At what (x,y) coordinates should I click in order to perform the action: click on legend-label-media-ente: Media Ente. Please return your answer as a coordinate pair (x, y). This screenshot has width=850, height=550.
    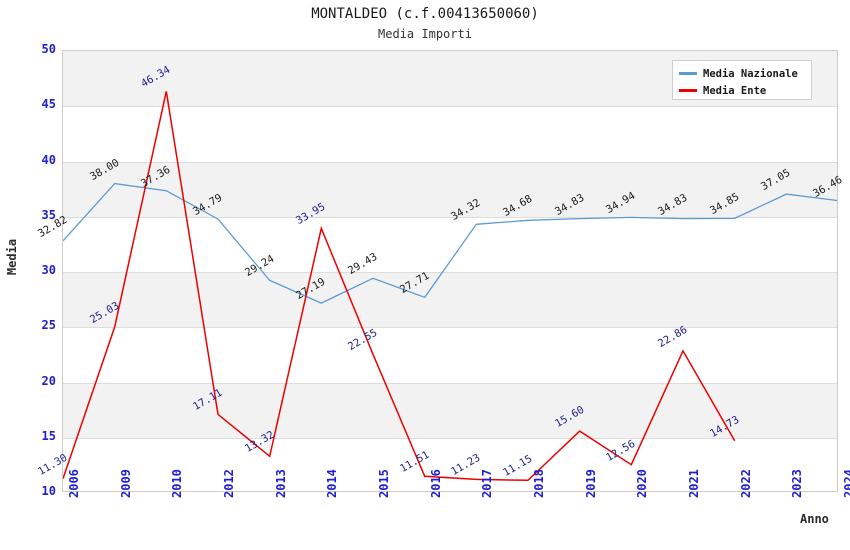
    Looking at the image, I should click on (735, 90).